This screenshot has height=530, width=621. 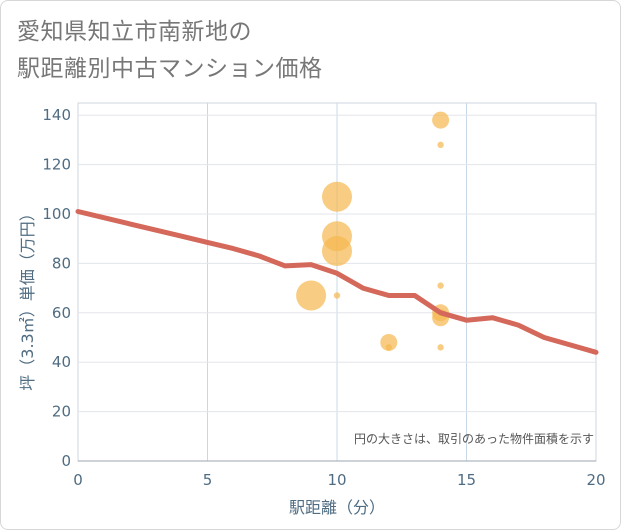 I want to click on chart-title-line-1: 愛知県知立市南新地の, so click(x=134, y=32).